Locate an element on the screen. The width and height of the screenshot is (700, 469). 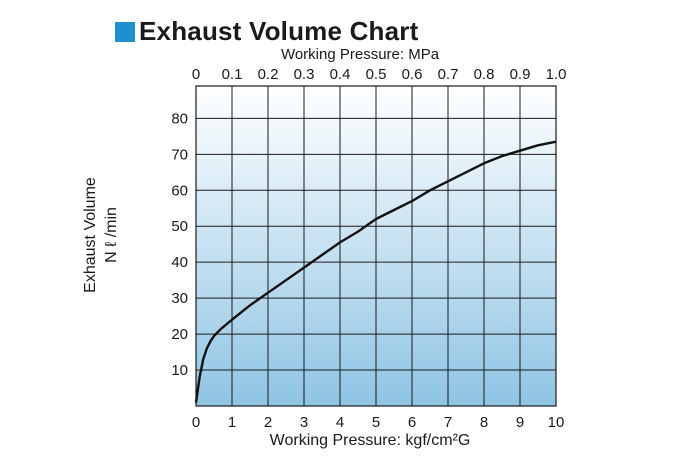
x2-tick-label: 0.2 is located at coordinates (268, 74).